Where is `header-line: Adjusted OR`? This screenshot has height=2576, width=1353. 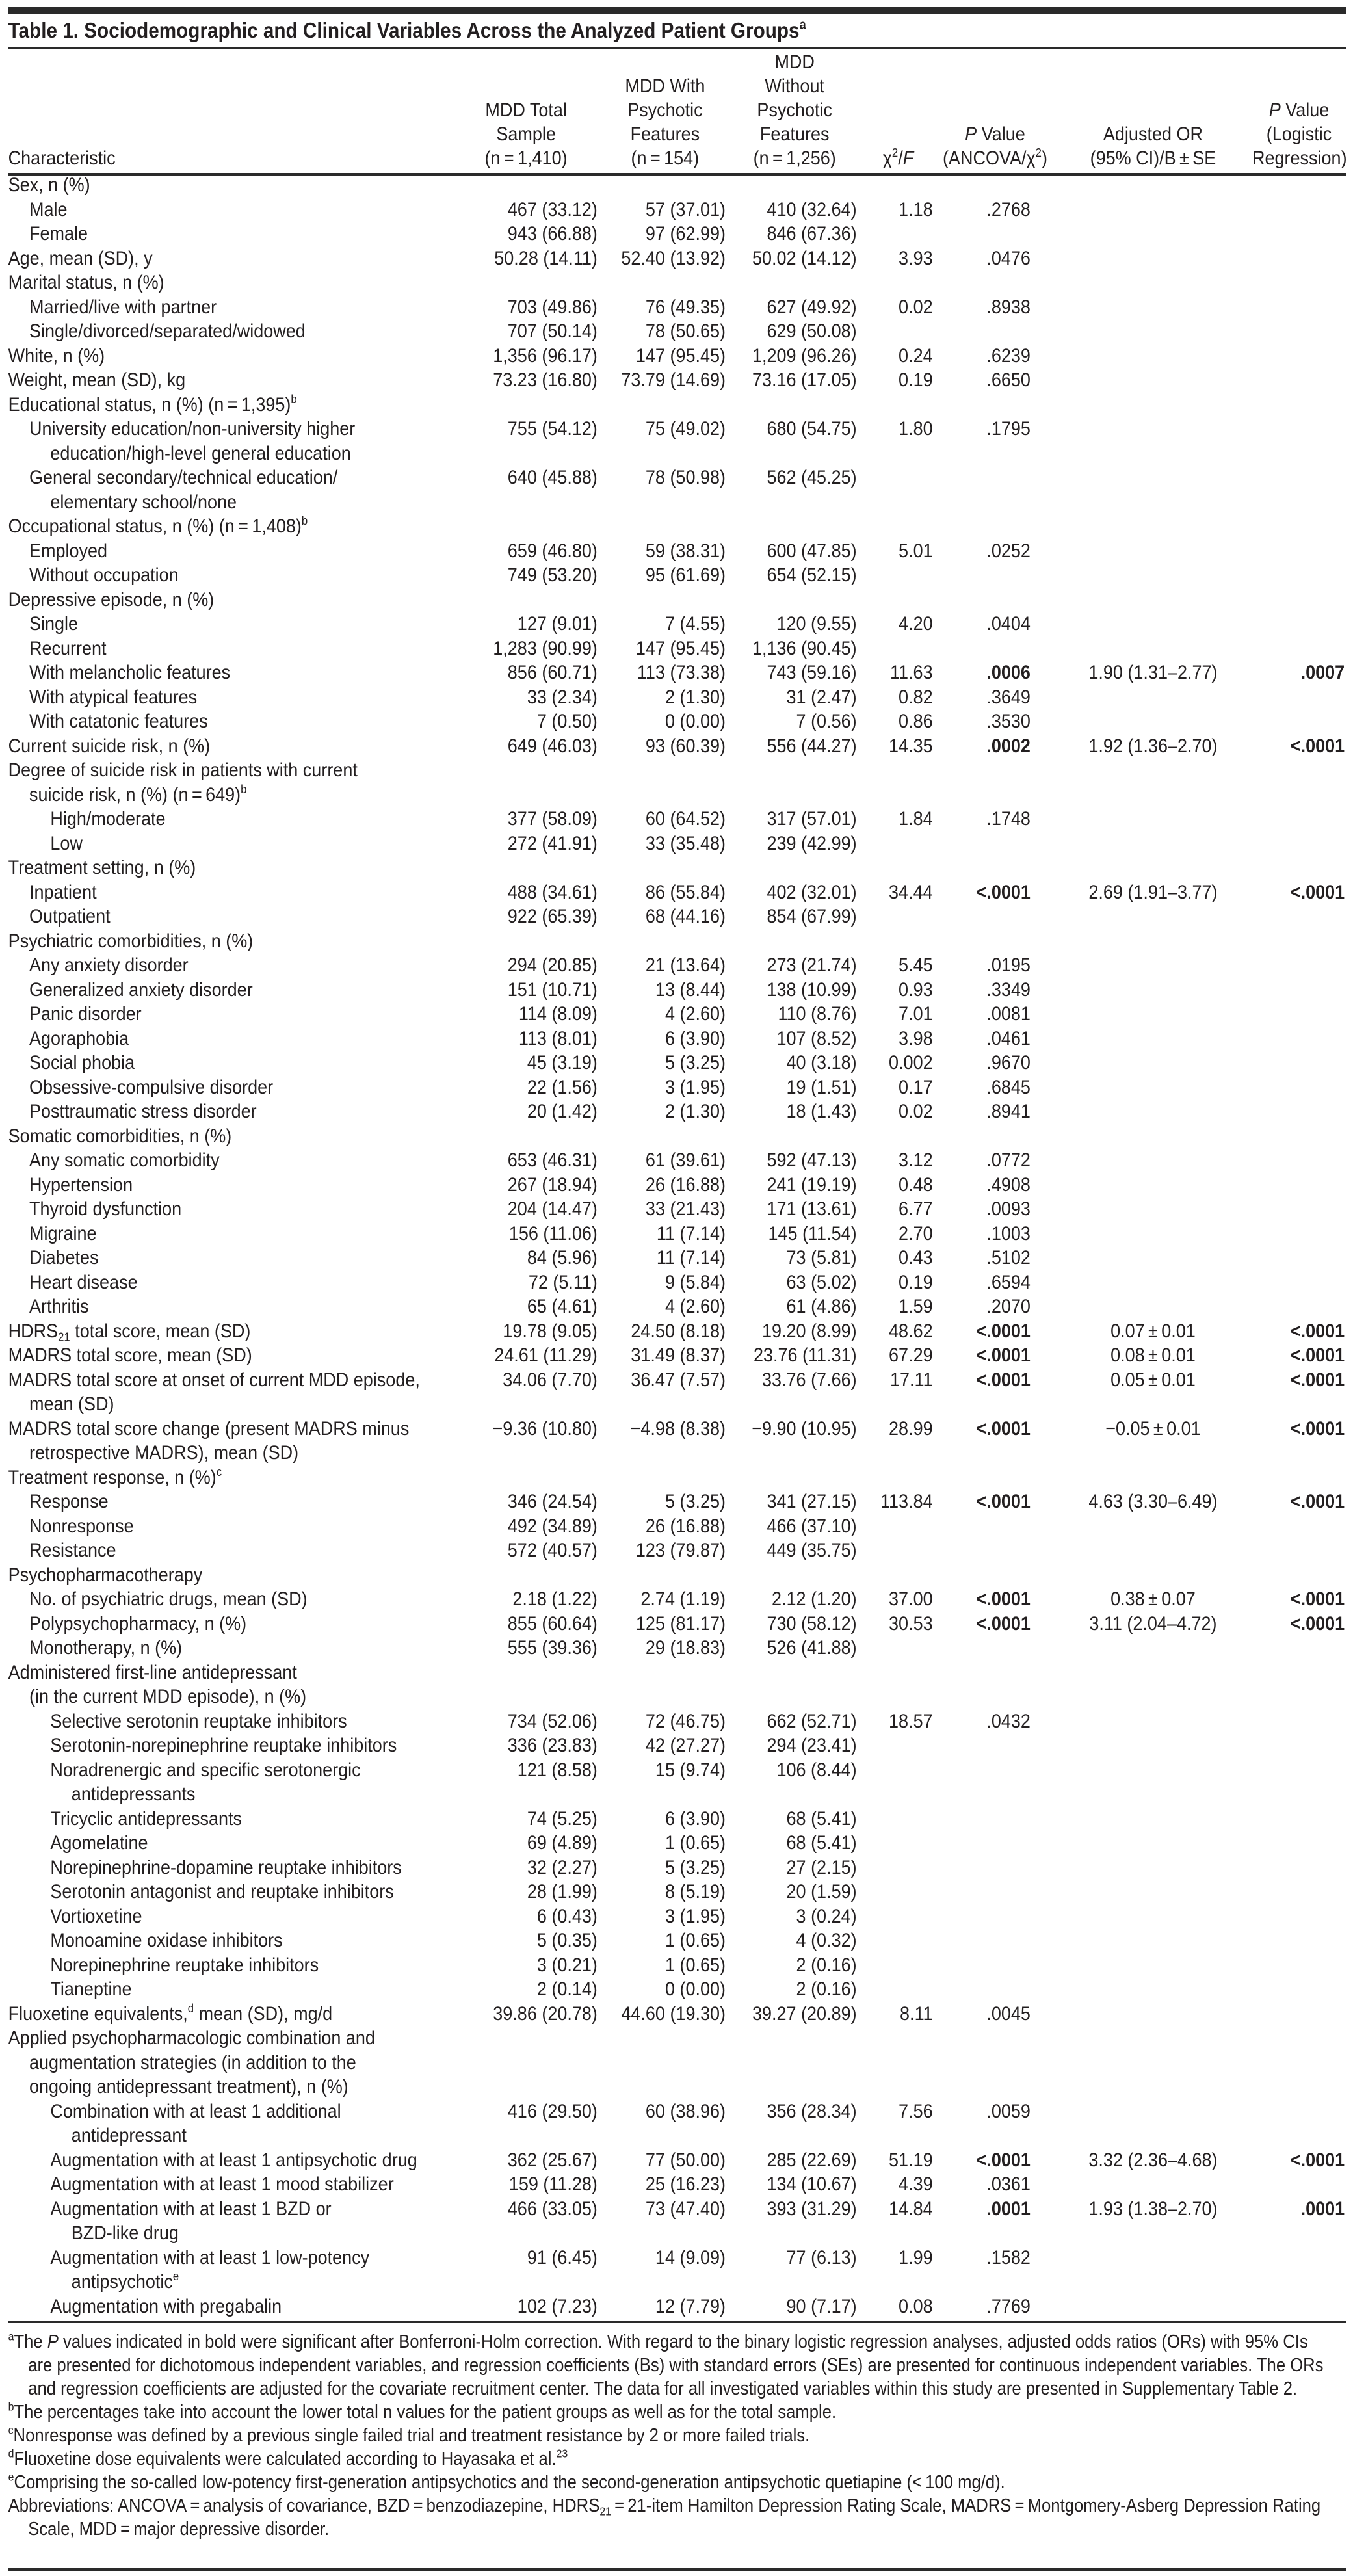 header-line: Adjusted OR is located at coordinates (1153, 134).